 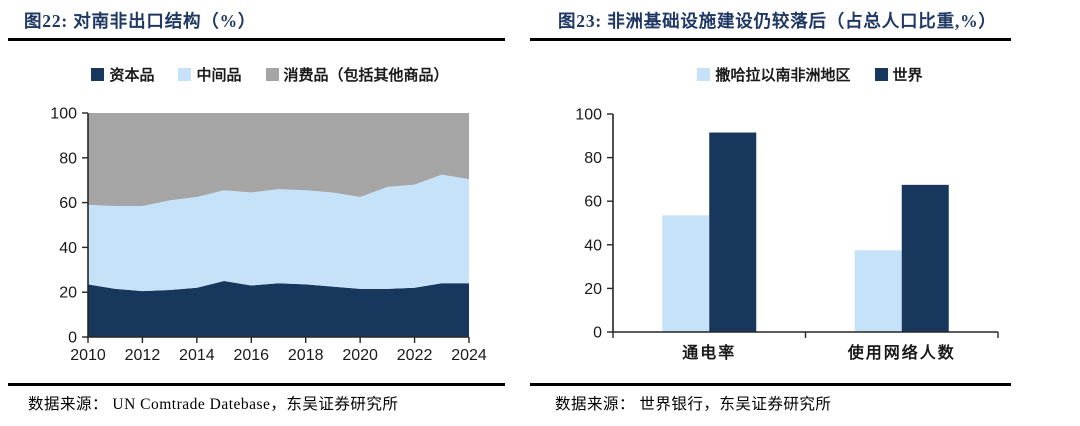 What do you see at coordinates (306, 355) in the screenshot?
I see `x-tick-label: 2018` at bounding box center [306, 355].